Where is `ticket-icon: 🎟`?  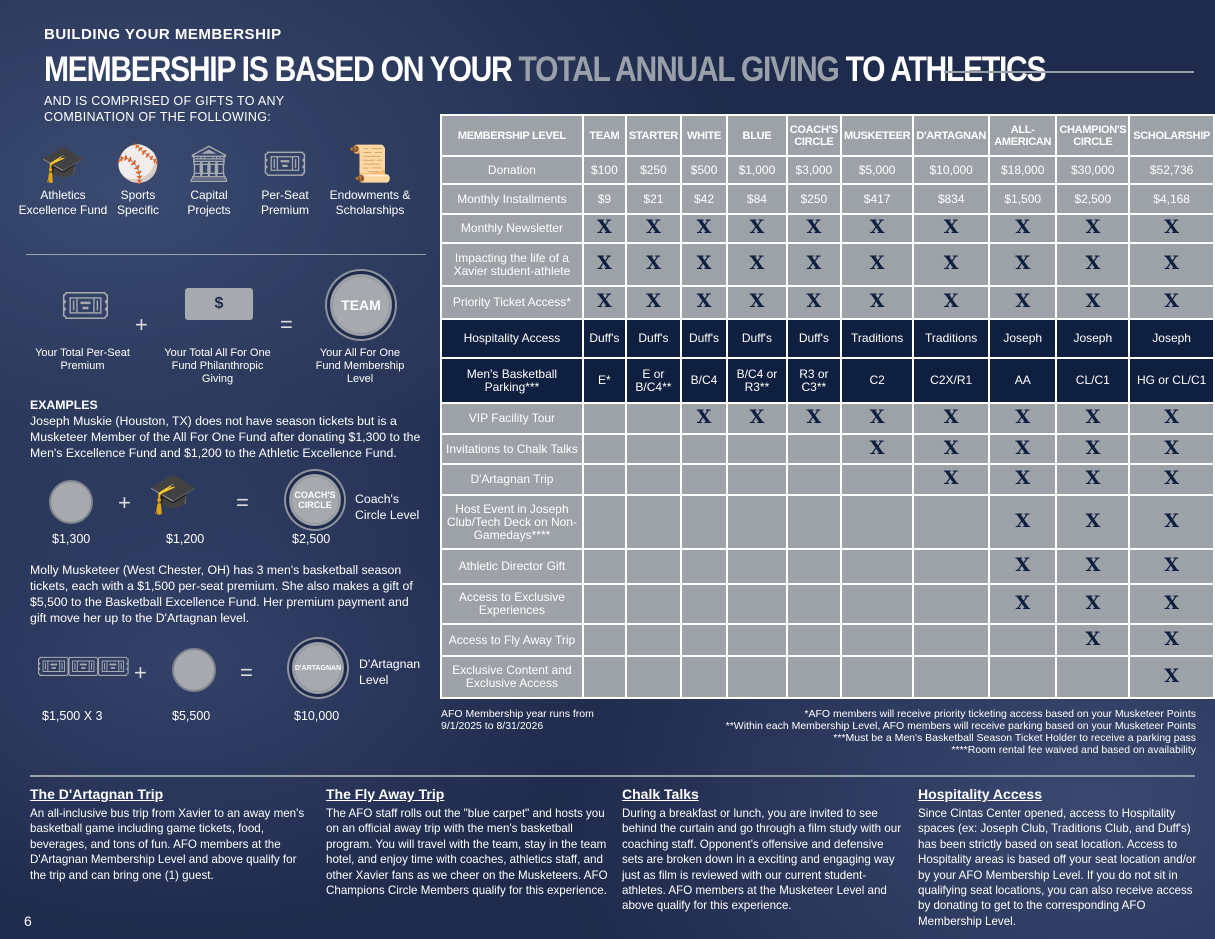 ticket-icon: 🎟 is located at coordinates (85, 306).